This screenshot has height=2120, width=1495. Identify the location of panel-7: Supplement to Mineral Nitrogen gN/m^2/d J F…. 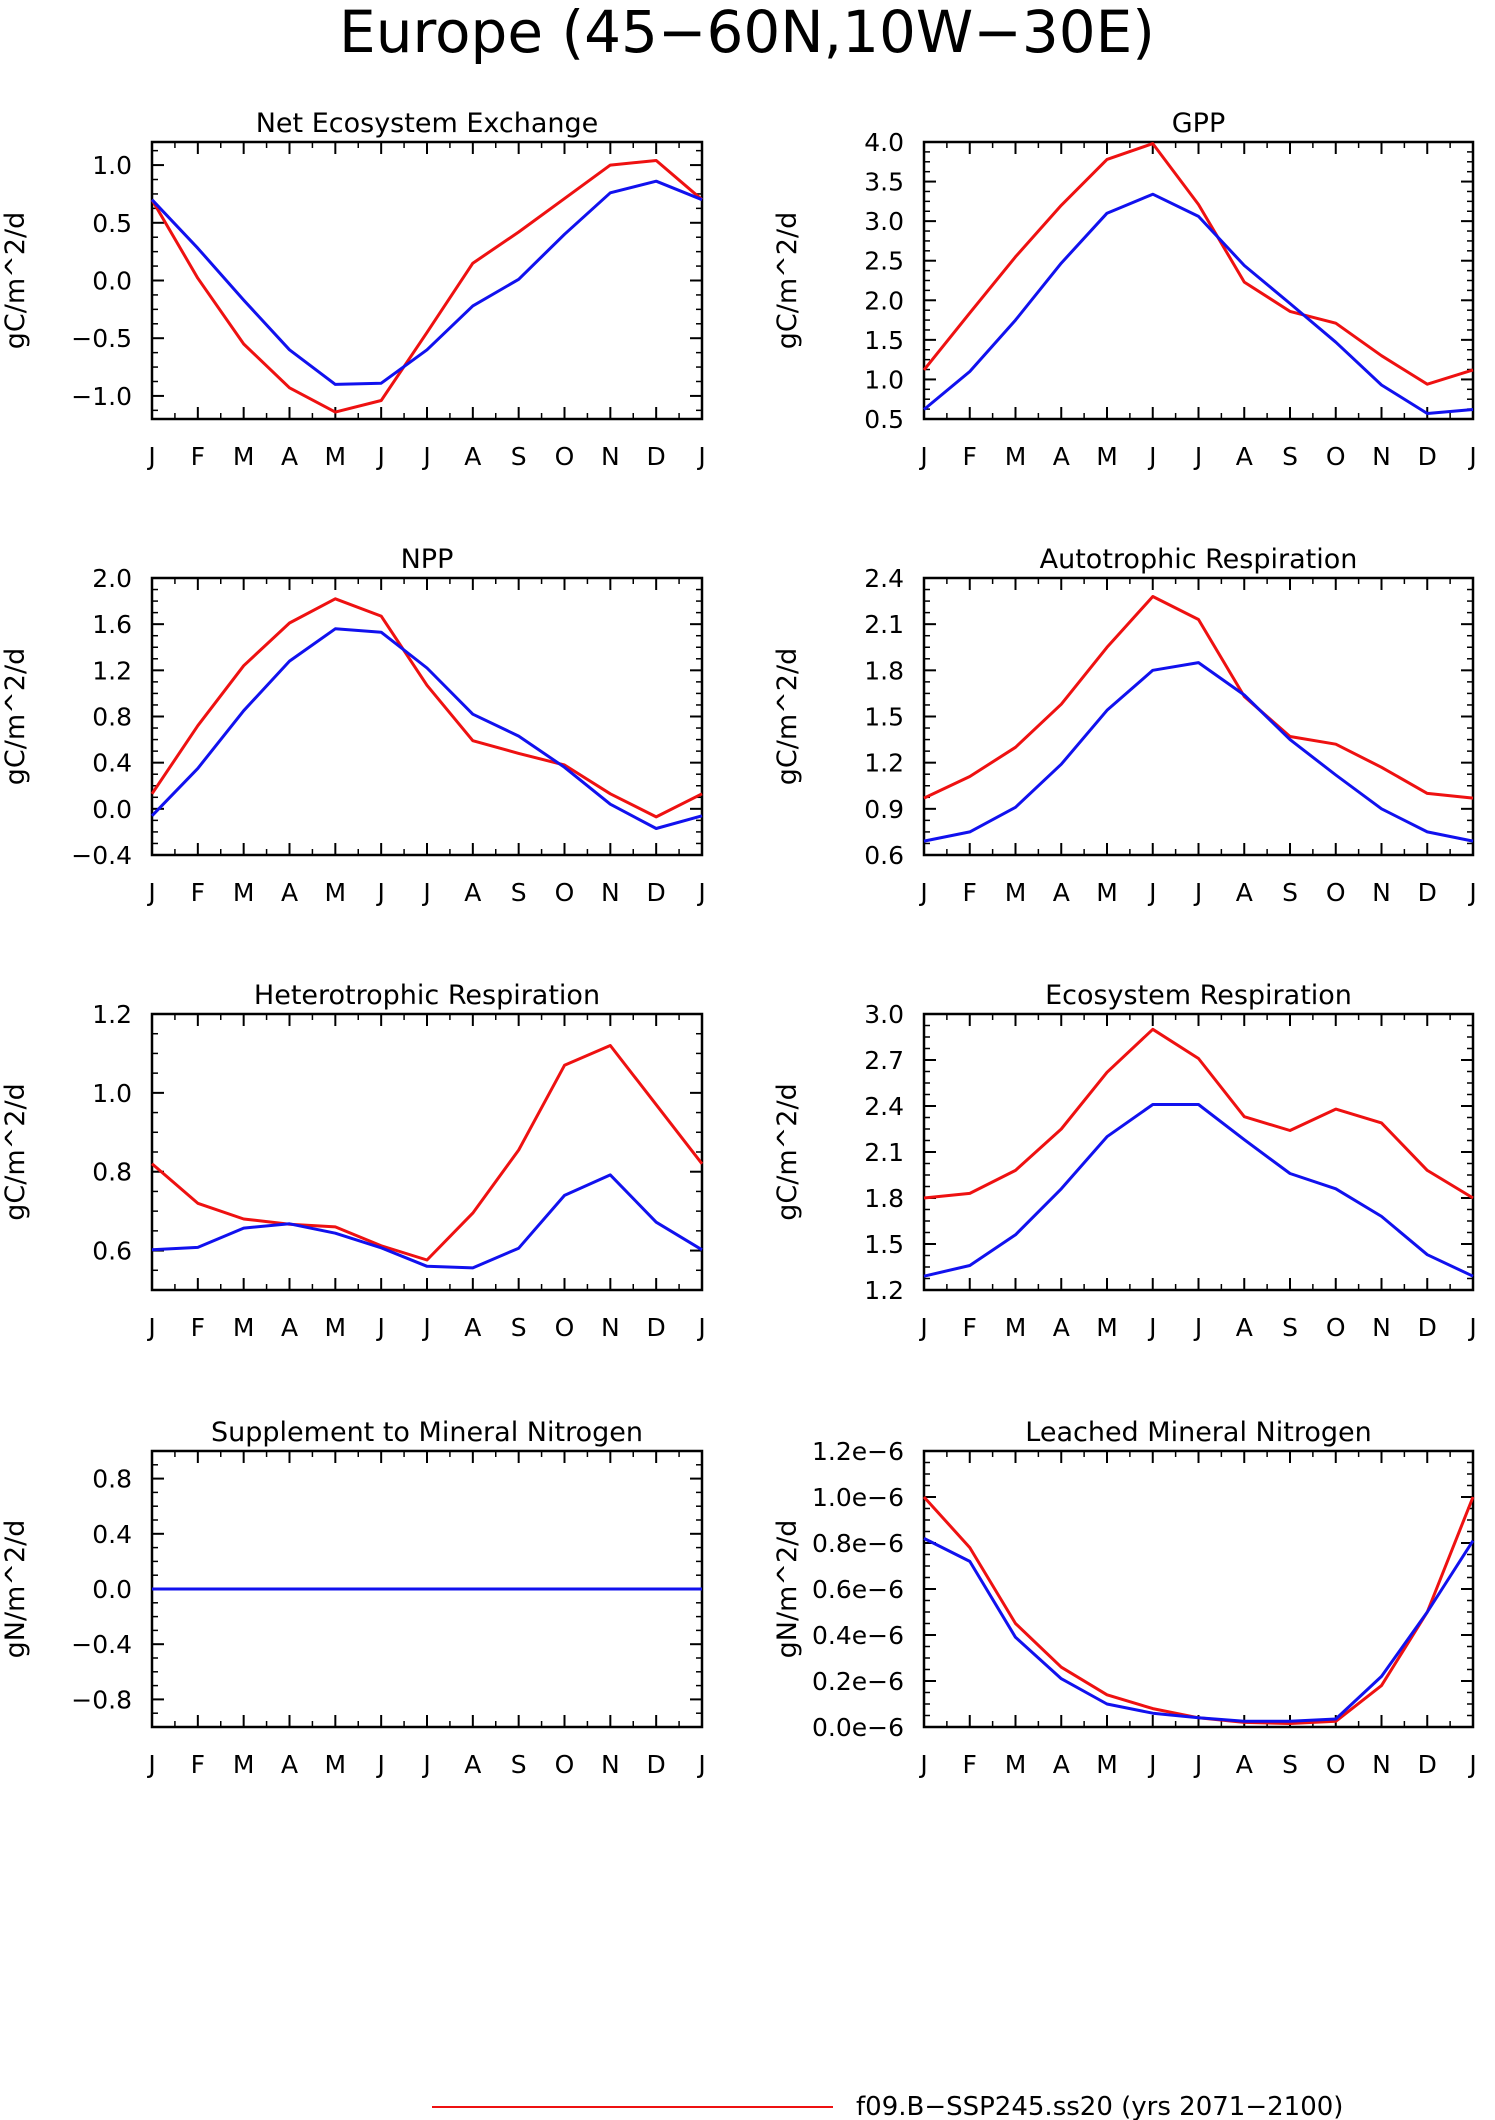
(353, 1598).